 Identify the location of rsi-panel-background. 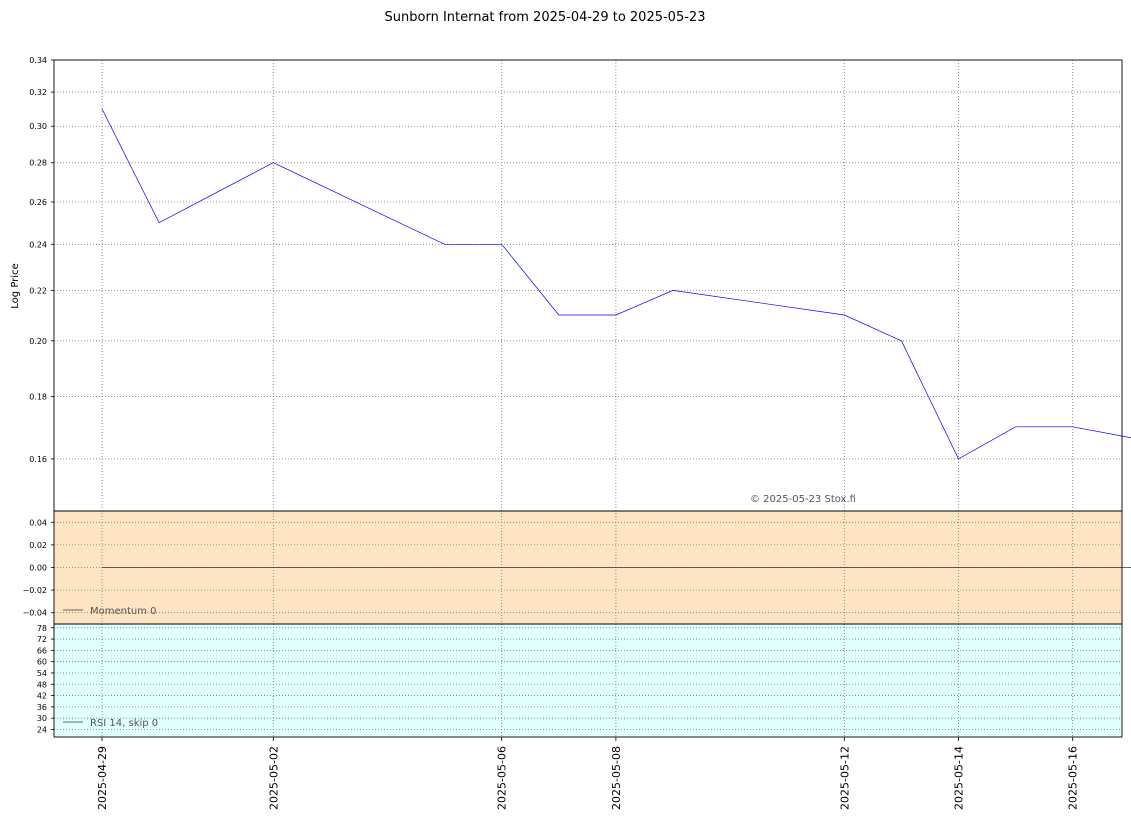
(588, 680).